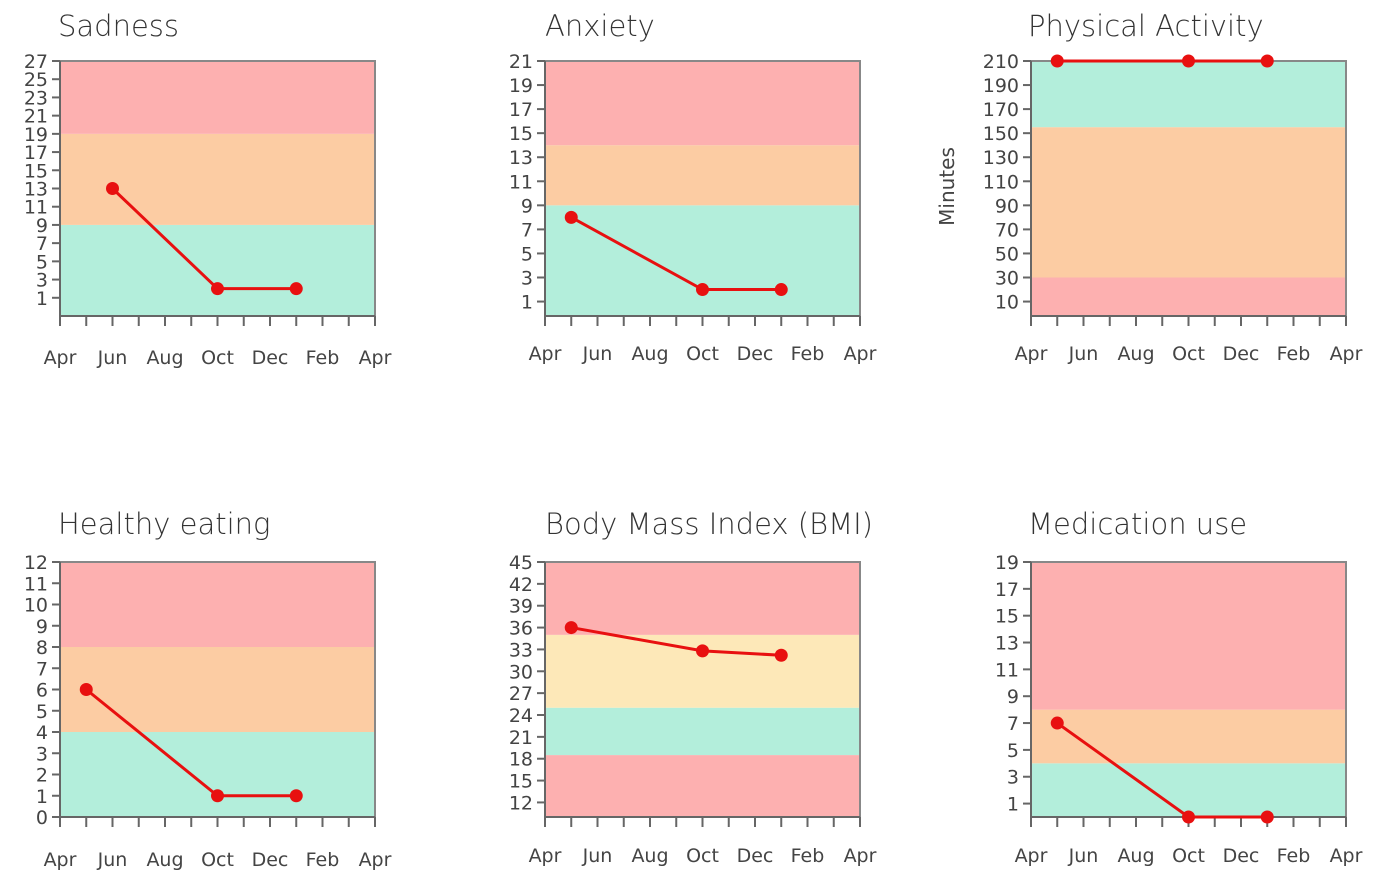  Describe the element at coordinates (1001, 182) in the screenshot. I see `y-tick-label: 110` at that location.